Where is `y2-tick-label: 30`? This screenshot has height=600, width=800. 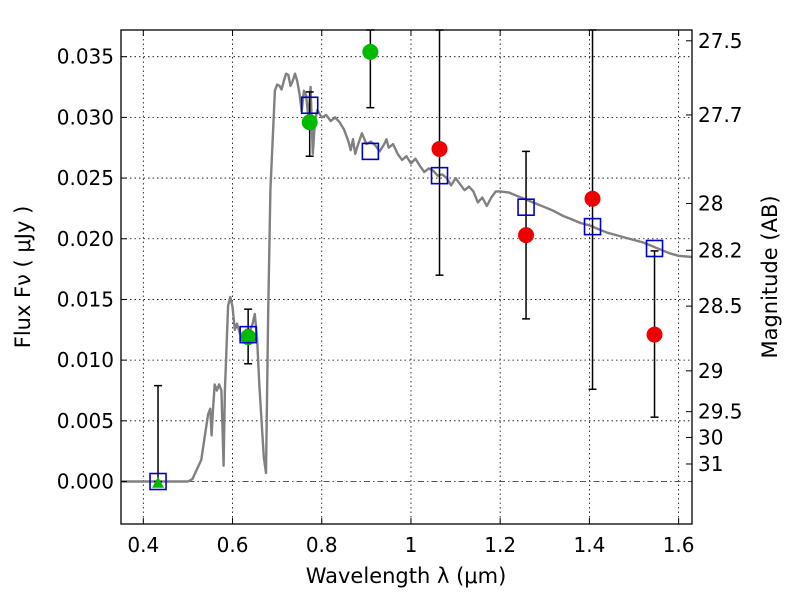 y2-tick-label: 30 is located at coordinates (710, 437).